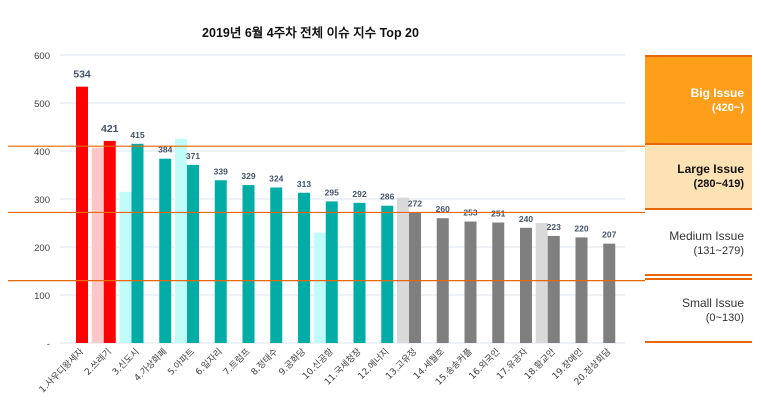  Describe the element at coordinates (248, 176) in the screenshot. I see `data-label: 329` at that location.